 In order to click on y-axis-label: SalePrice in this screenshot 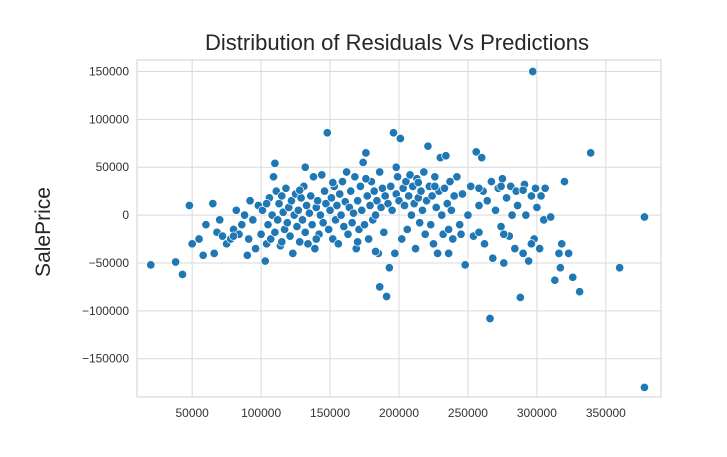, I will do `click(43, 232)`.